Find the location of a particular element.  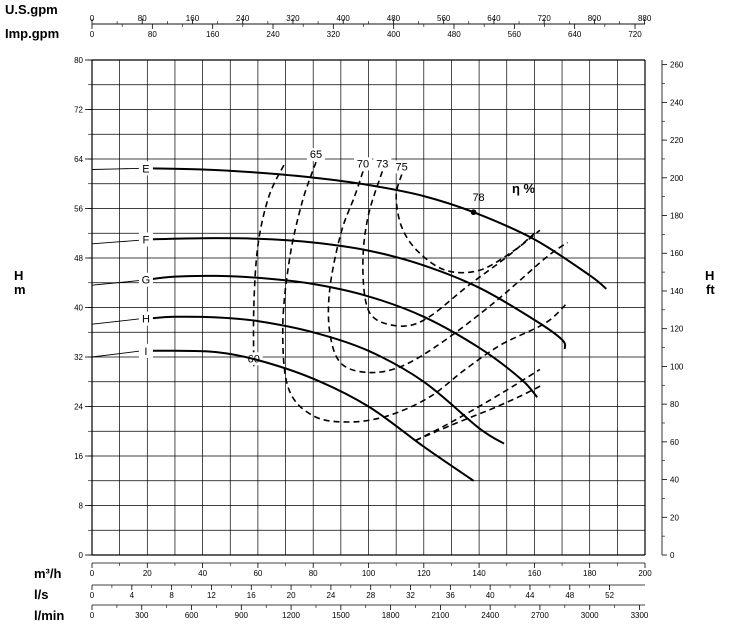

x-ls-tick-label: 4 is located at coordinates (132, 595).